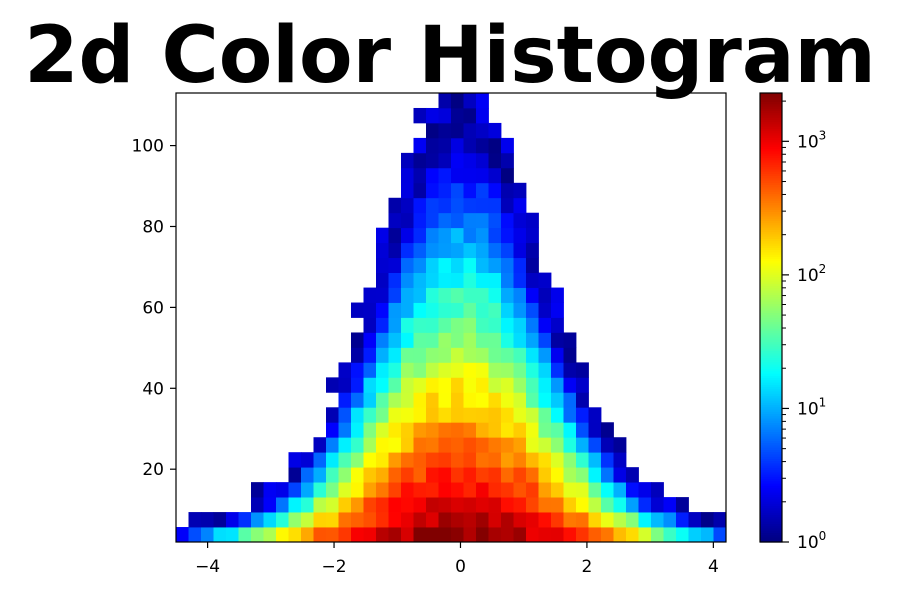 This screenshot has height=600, width=900. I want to click on y-tick-label: 40, so click(153, 389).